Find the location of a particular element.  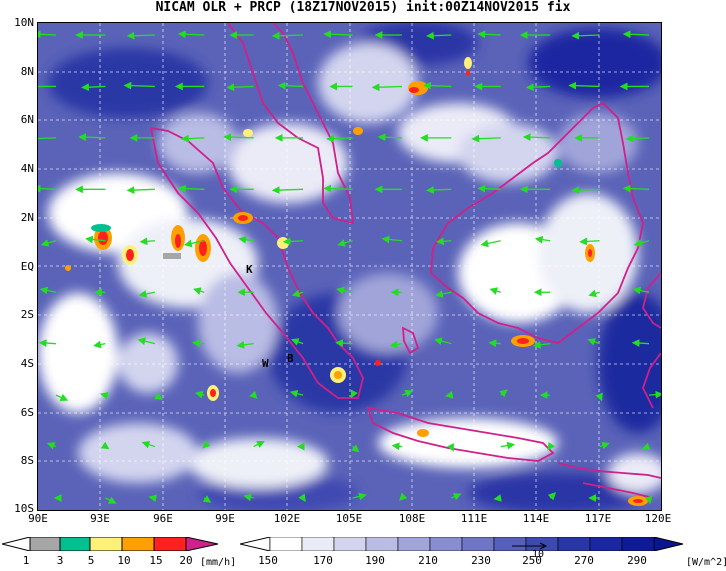

olr-tick-190: 190 is located at coordinates (375, 560).